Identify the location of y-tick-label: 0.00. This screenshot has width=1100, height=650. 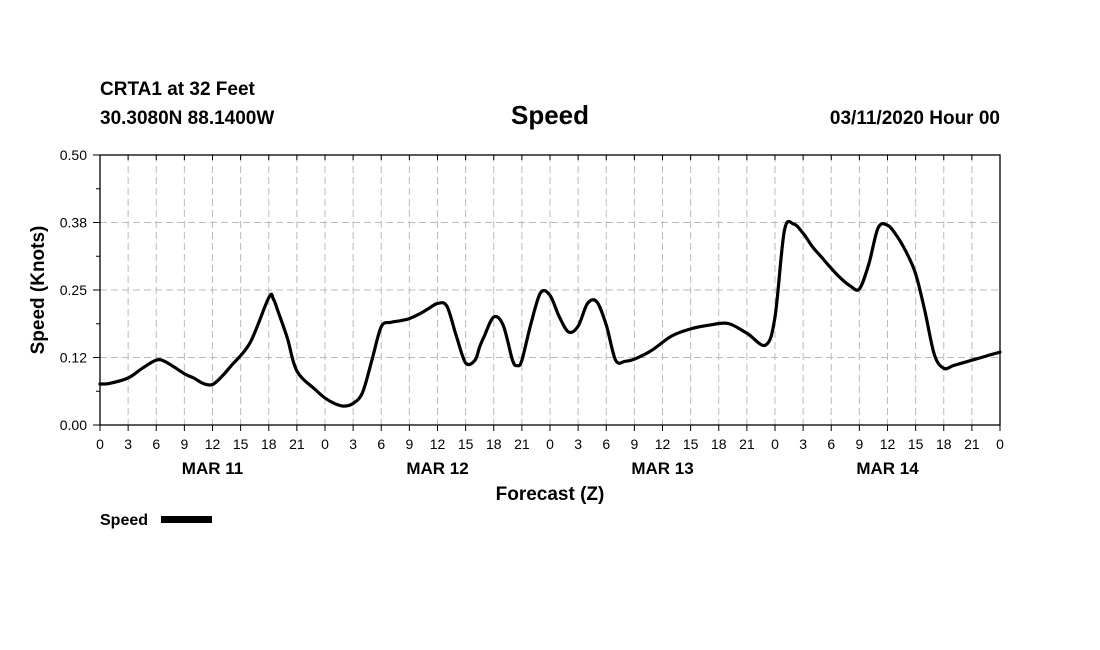
(73, 425).